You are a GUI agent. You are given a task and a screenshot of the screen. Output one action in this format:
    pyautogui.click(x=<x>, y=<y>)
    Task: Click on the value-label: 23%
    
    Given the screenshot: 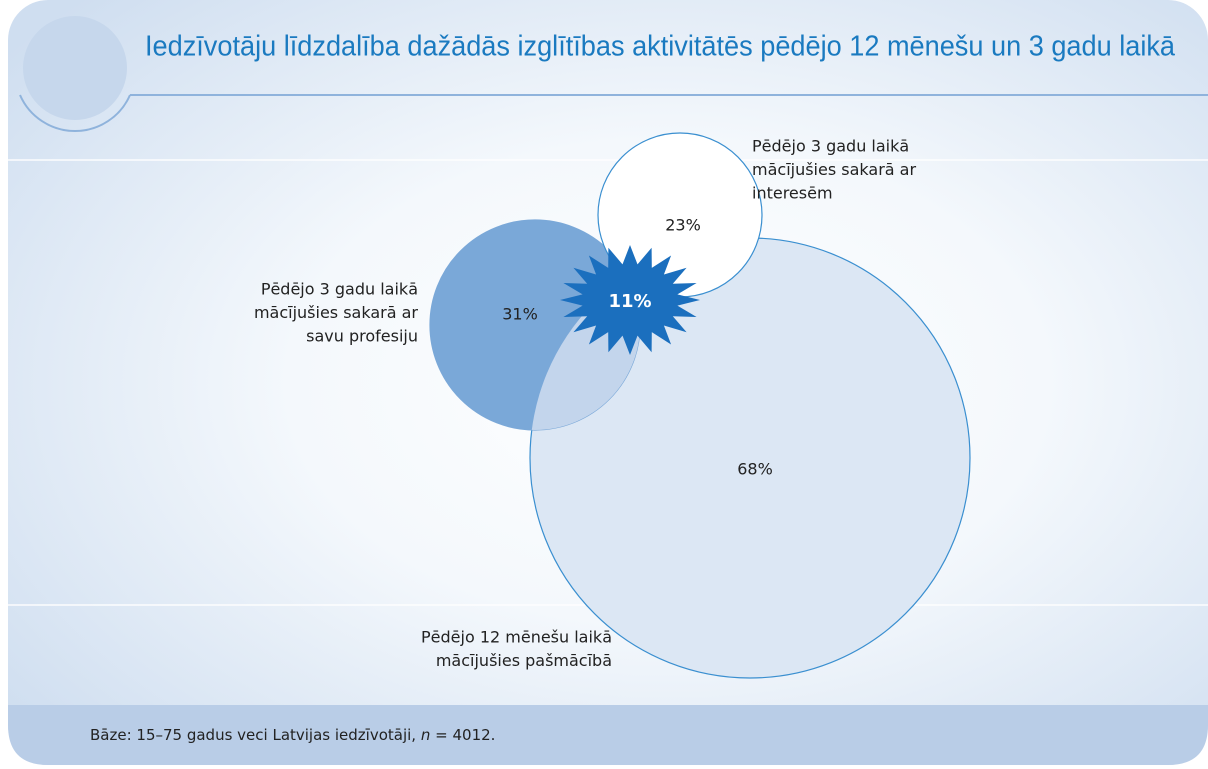 What is the action you would take?
    pyautogui.click(x=683, y=225)
    